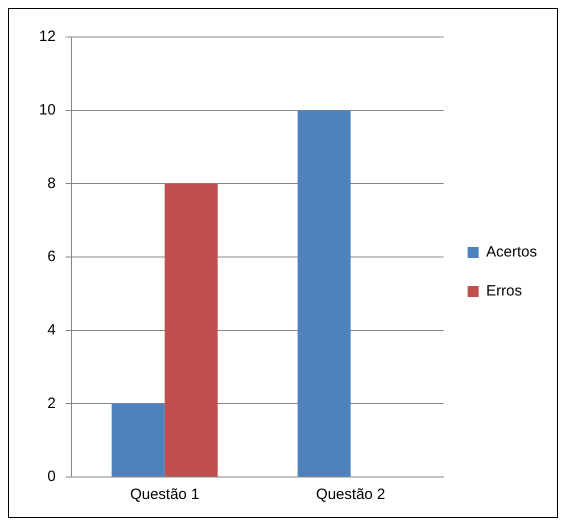 This screenshot has height=526, width=566. What do you see at coordinates (47, 37) in the screenshot?
I see `y-tick-label: 12` at bounding box center [47, 37].